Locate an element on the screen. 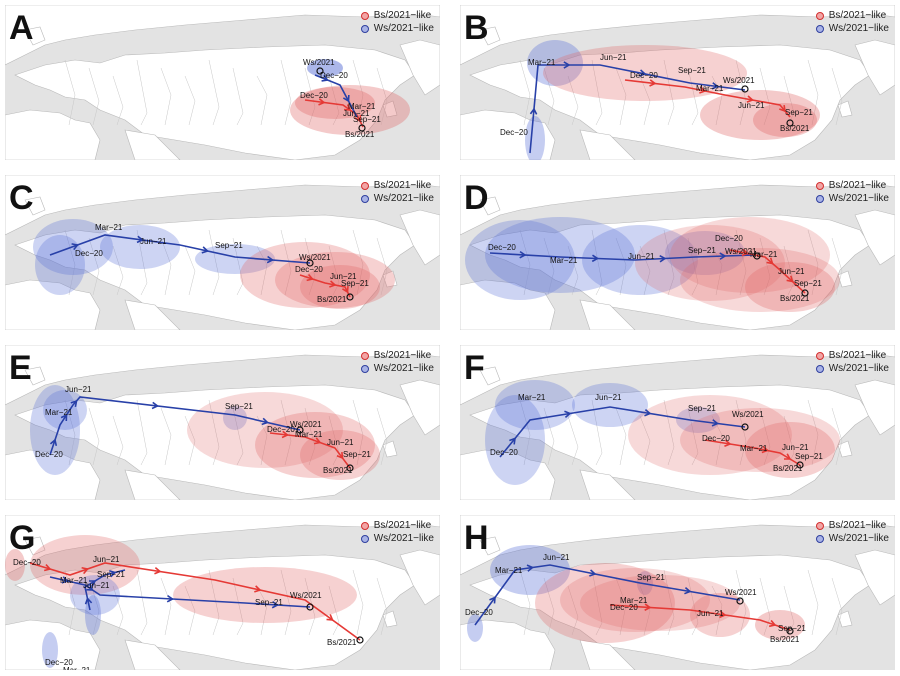 Image resolution: width=900 pixels, height=676 pixels. legend-swatch-bs is located at coordinates (819, 15).